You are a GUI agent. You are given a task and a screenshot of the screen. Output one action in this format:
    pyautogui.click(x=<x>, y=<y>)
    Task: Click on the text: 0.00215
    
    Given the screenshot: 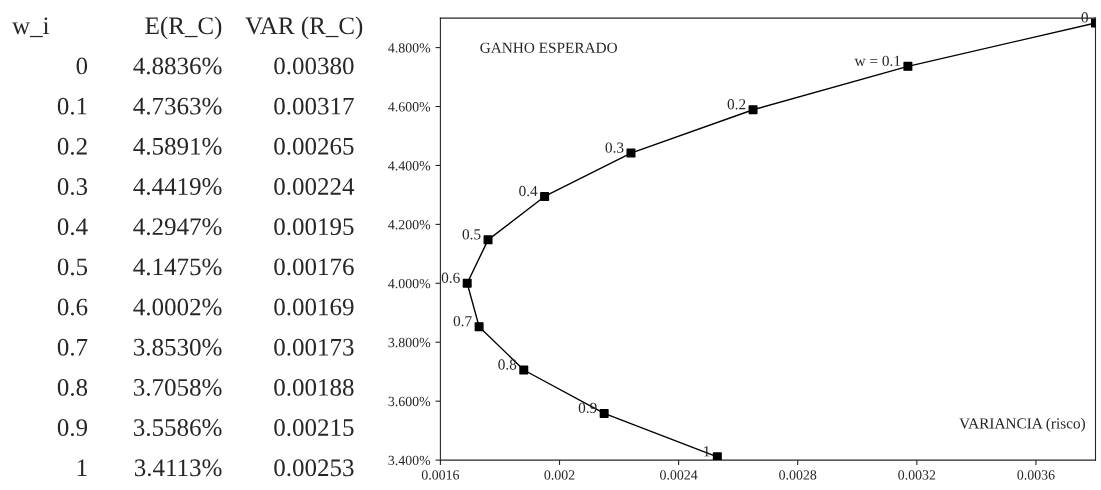 What is the action you would take?
    pyautogui.click(x=314, y=428)
    